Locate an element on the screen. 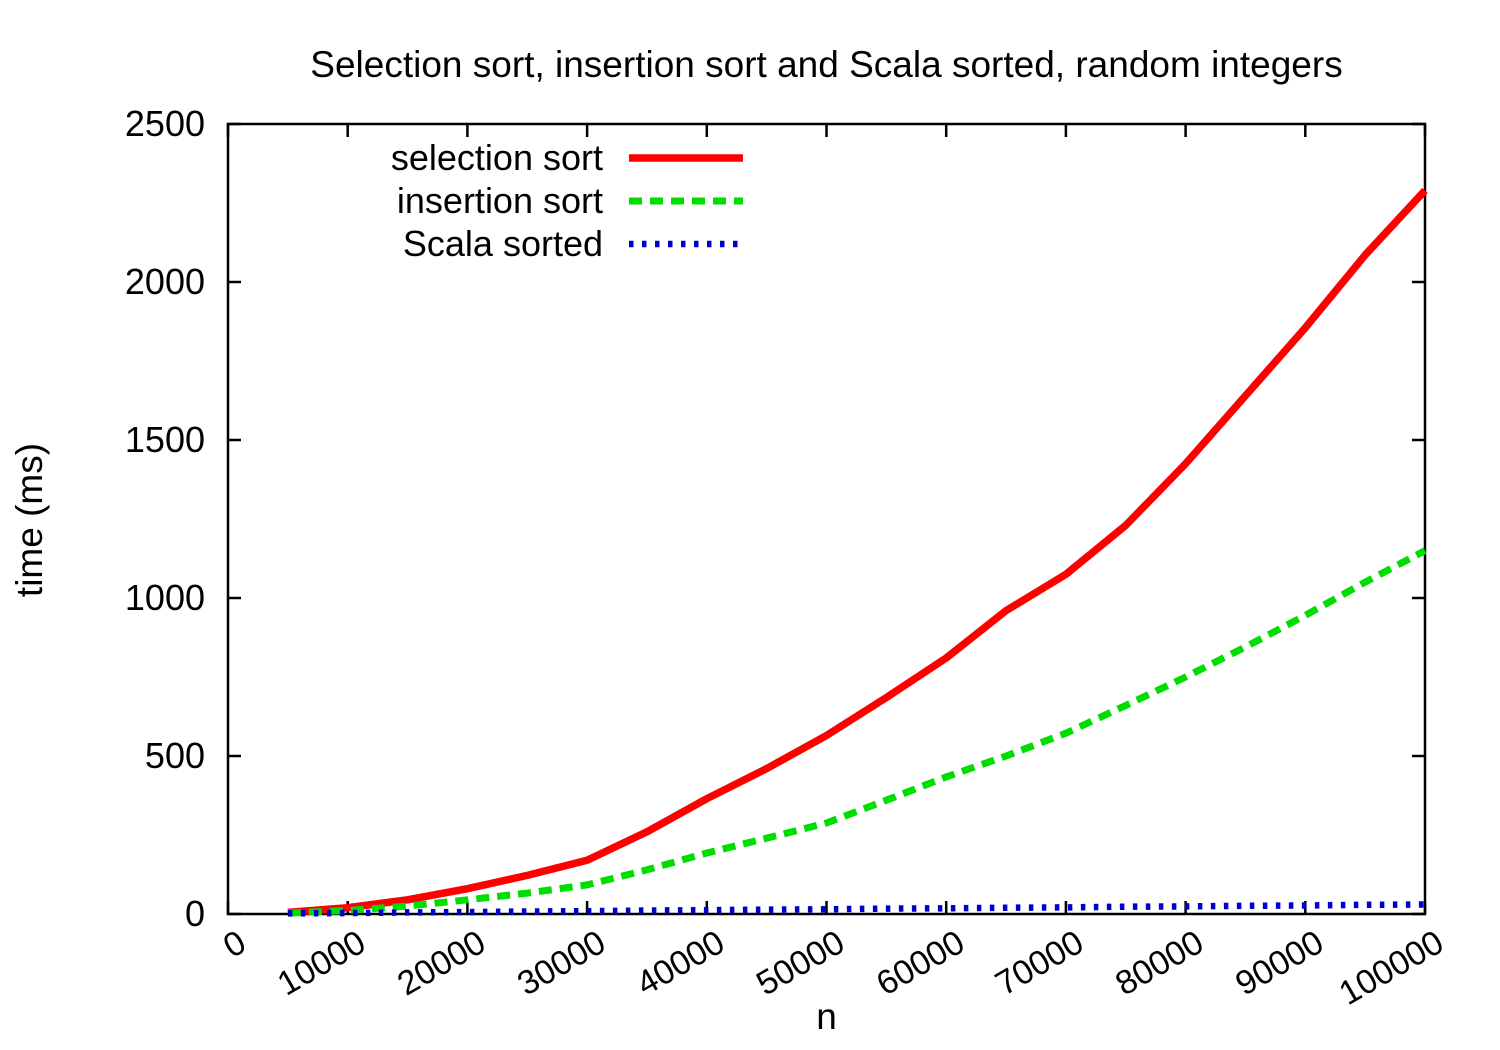 Image resolution: width=1500 pixels, height=1050 pixels. y-tick-label: 0 is located at coordinates (194, 913).